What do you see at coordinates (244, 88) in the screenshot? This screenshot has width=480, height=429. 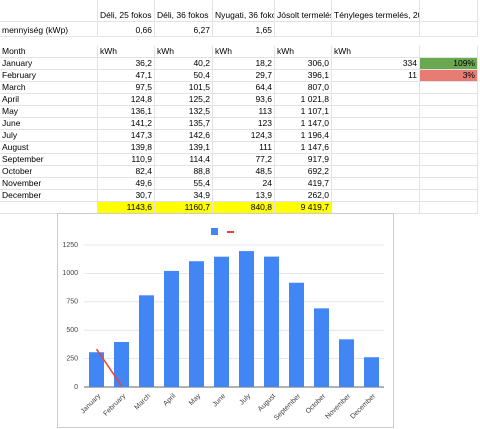 I see `cell: 64,4` at bounding box center [244, 88].